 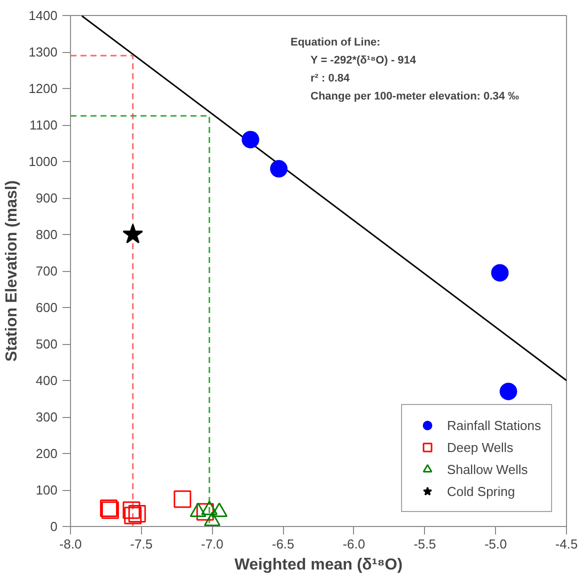 What do you see at coordinates (47, 234) in the screenshot?
I see `y-tick-label: 800` at bounding box center [47, 234].